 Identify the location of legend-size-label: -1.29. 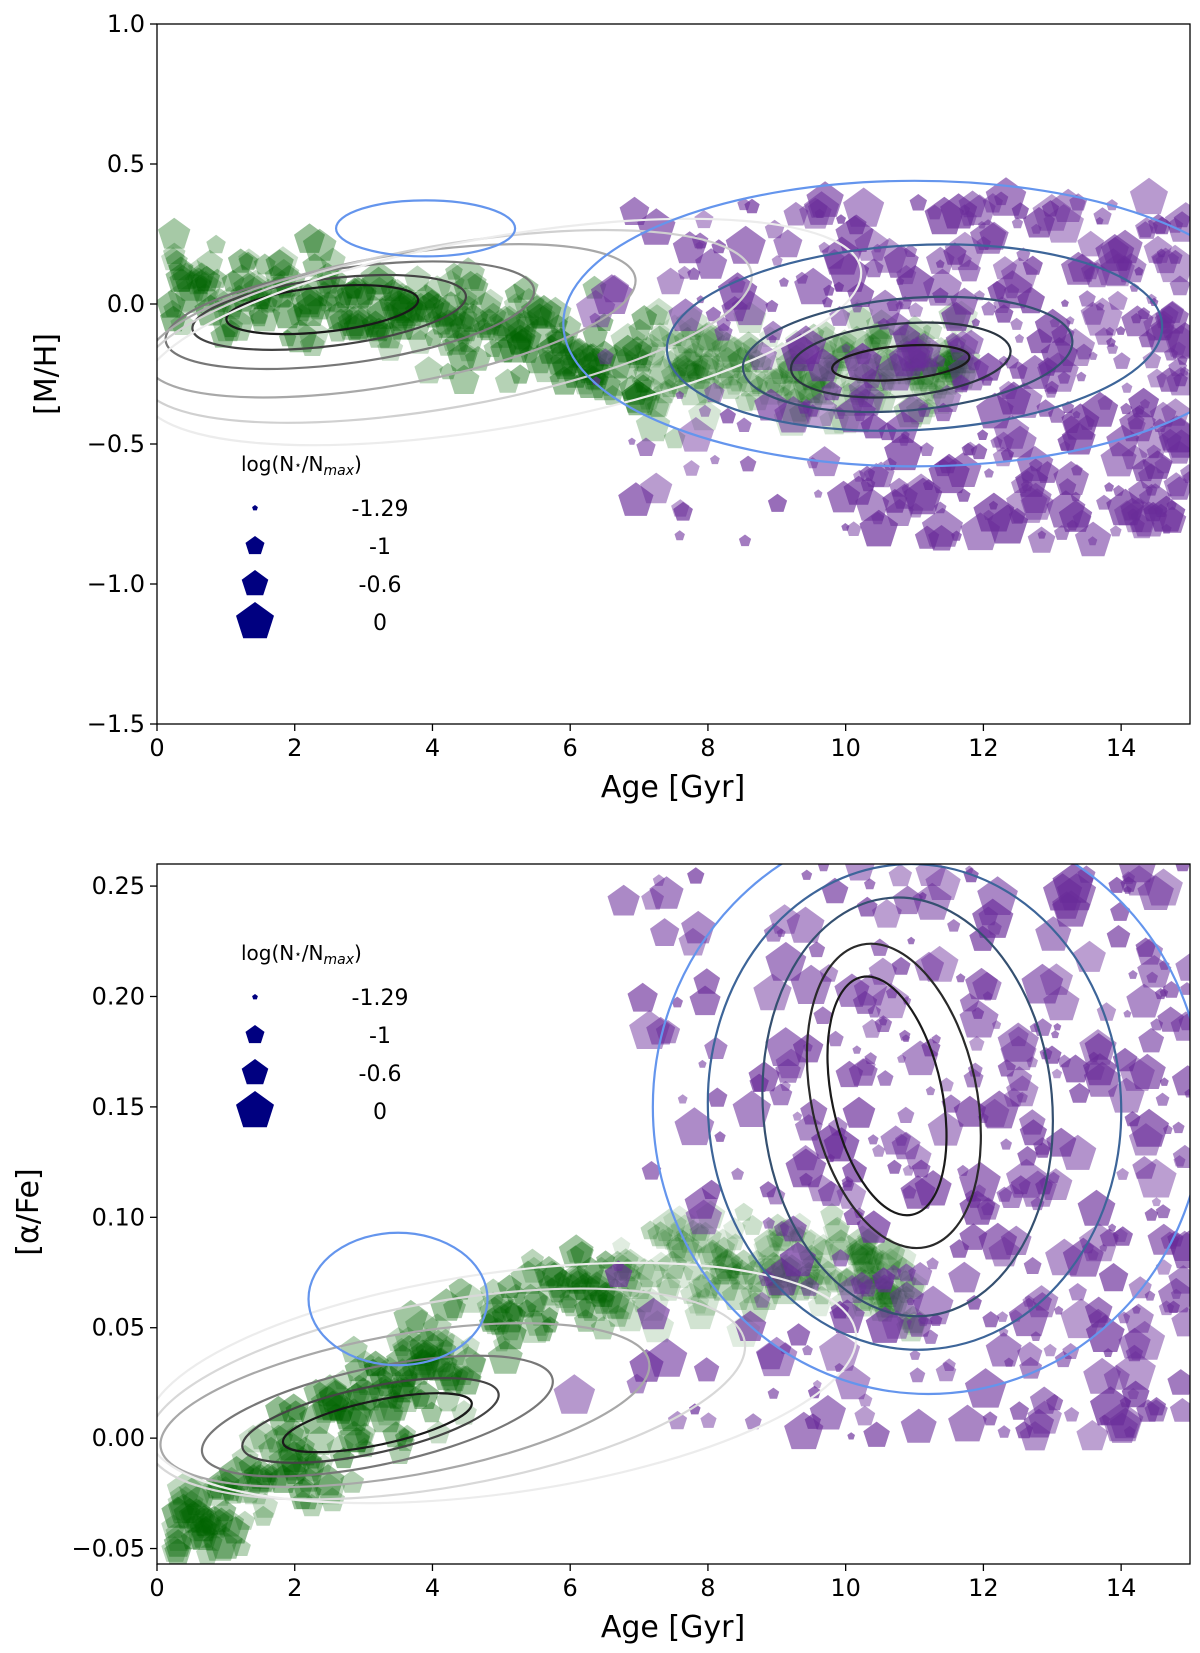
(380, 509).